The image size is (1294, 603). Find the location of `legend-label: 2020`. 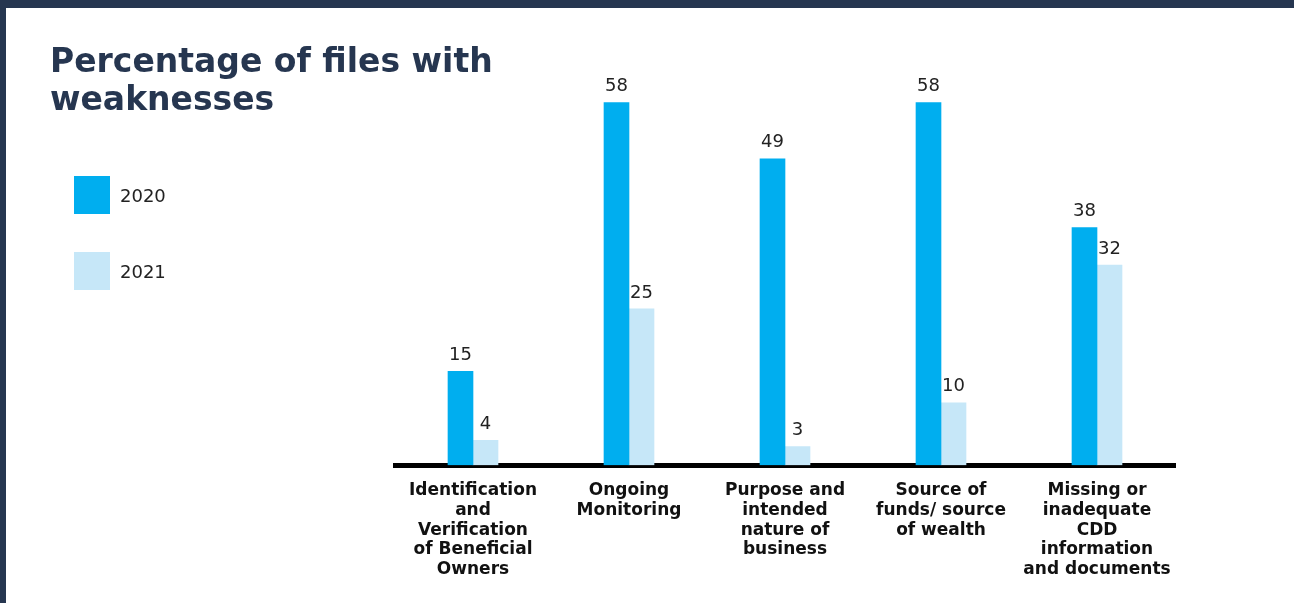

legend-label: 2020 is located at coordinates (143, 195).